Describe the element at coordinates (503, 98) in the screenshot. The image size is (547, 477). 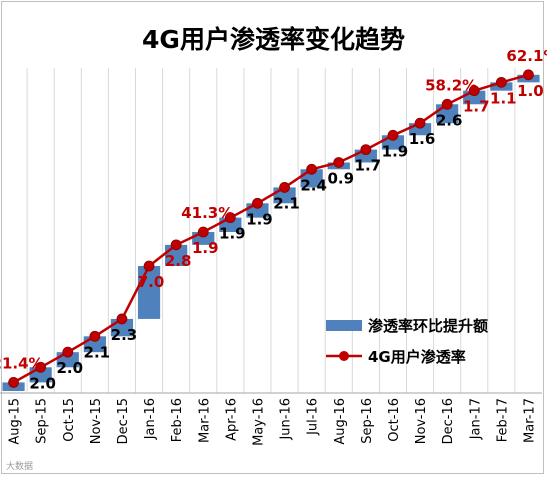
I see `bar-value-label: 1.1` at that location.